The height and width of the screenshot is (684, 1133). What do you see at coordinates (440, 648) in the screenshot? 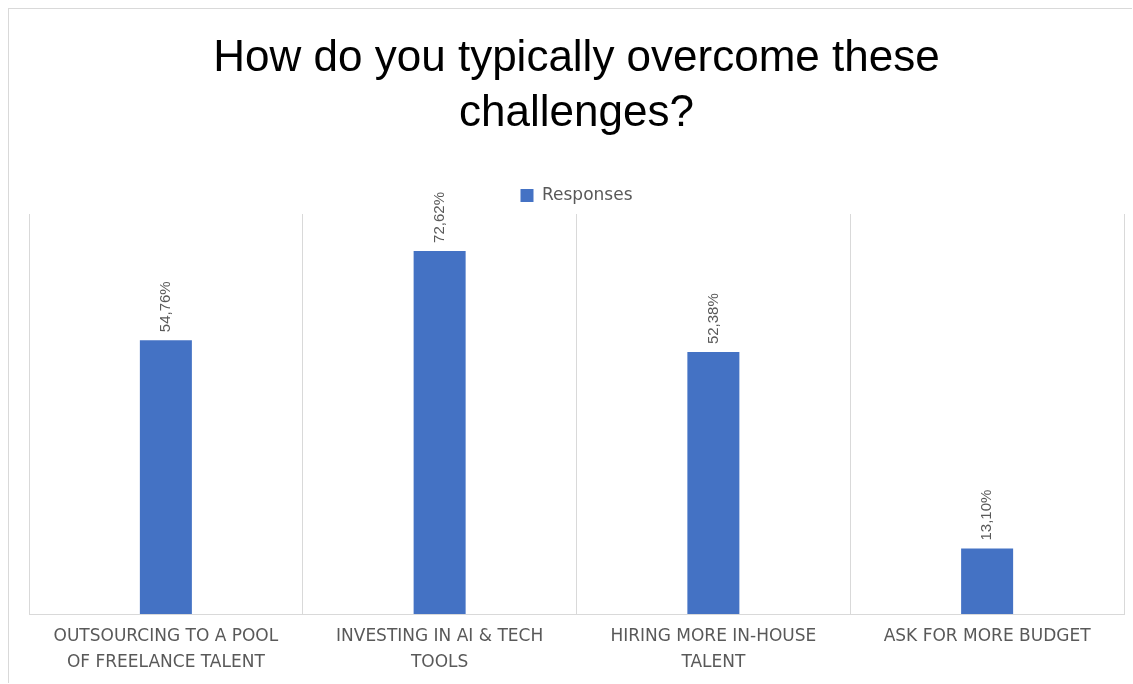
I see `x-tick-label: INVESTING IN AI & TECH TOOLS` at bounding box center [440, 648].